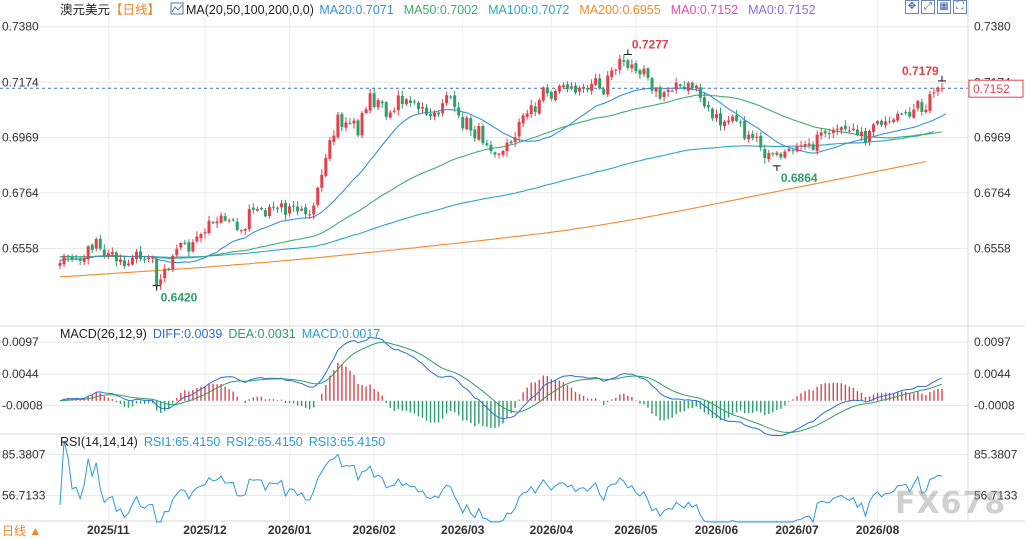 The width and height of the screenshot is (1025, 540). What do you see at coordinates (261, 334) in the screenshot?
I see `macd-legend-item-2: DEA:0.0031` at bounding box center [261, 334].